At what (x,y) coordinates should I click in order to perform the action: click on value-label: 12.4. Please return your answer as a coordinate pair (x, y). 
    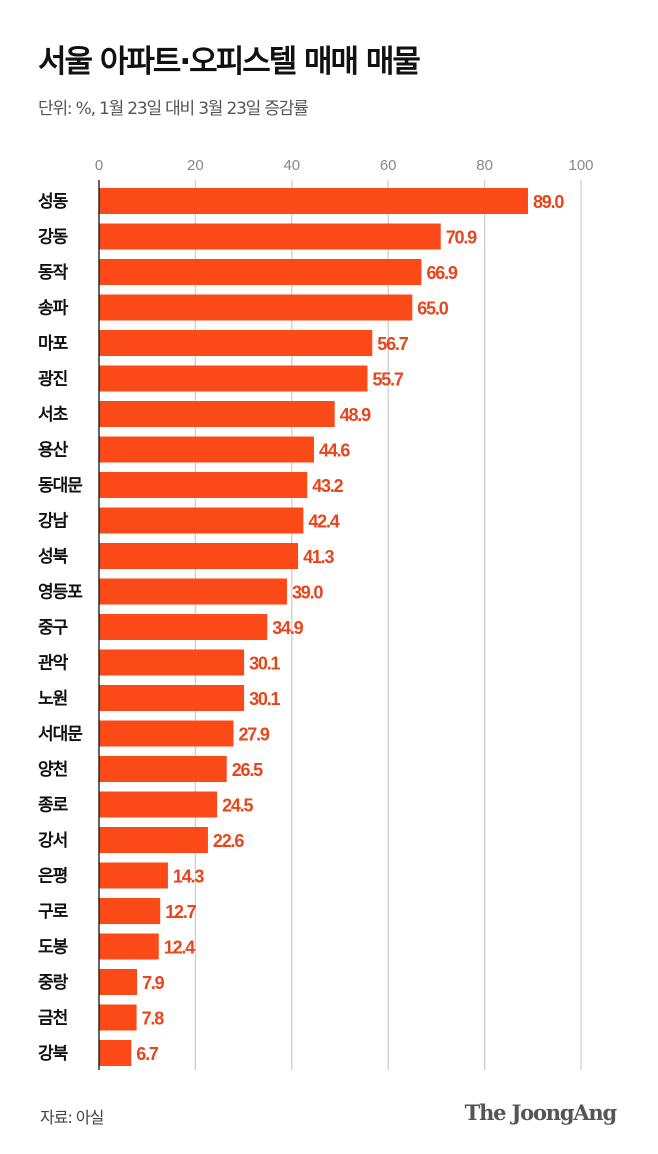
    Looking at the image, I should click on (179, 948).